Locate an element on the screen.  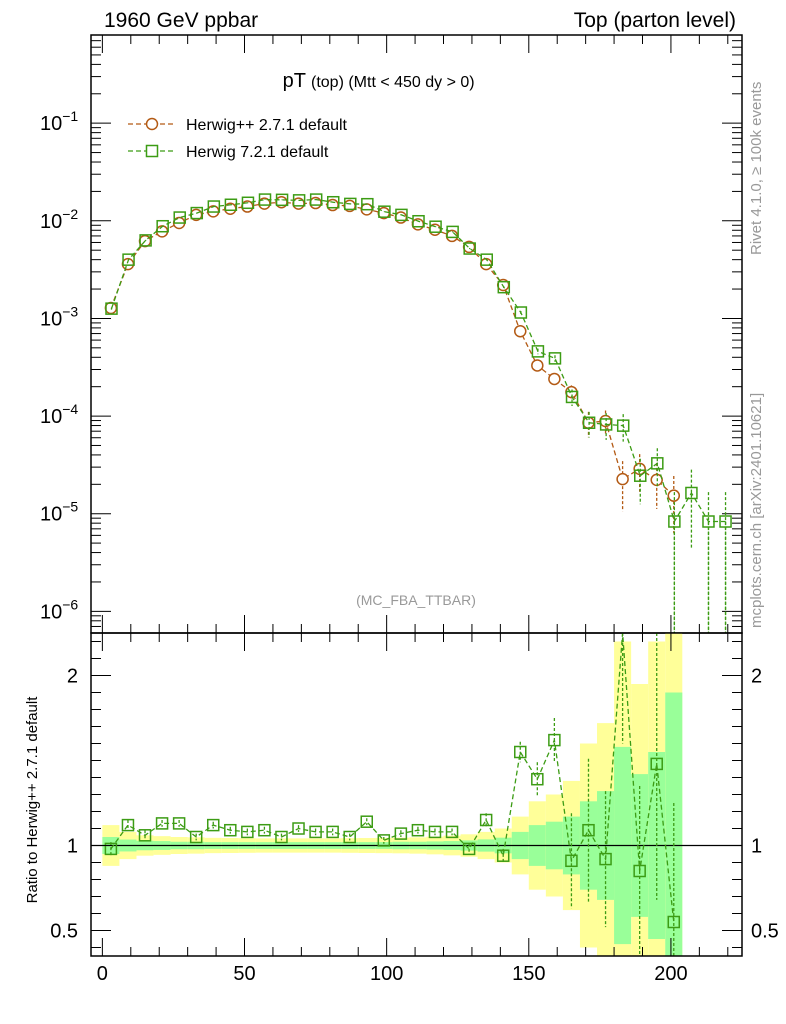
ratio-y-tick-label: 0.5 is located at coordinates (64, 932).